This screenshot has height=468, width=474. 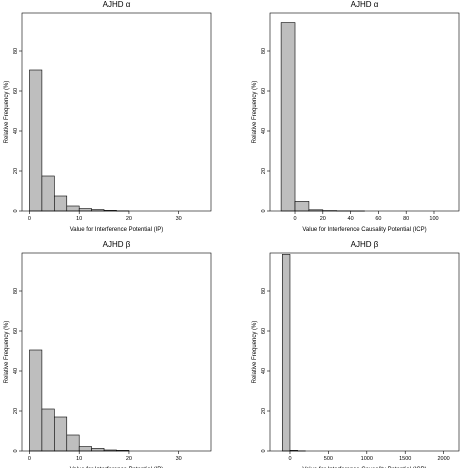 I want to click on x-axis-label: Value for Interference Potential (IP), so click(x=117, y=230).